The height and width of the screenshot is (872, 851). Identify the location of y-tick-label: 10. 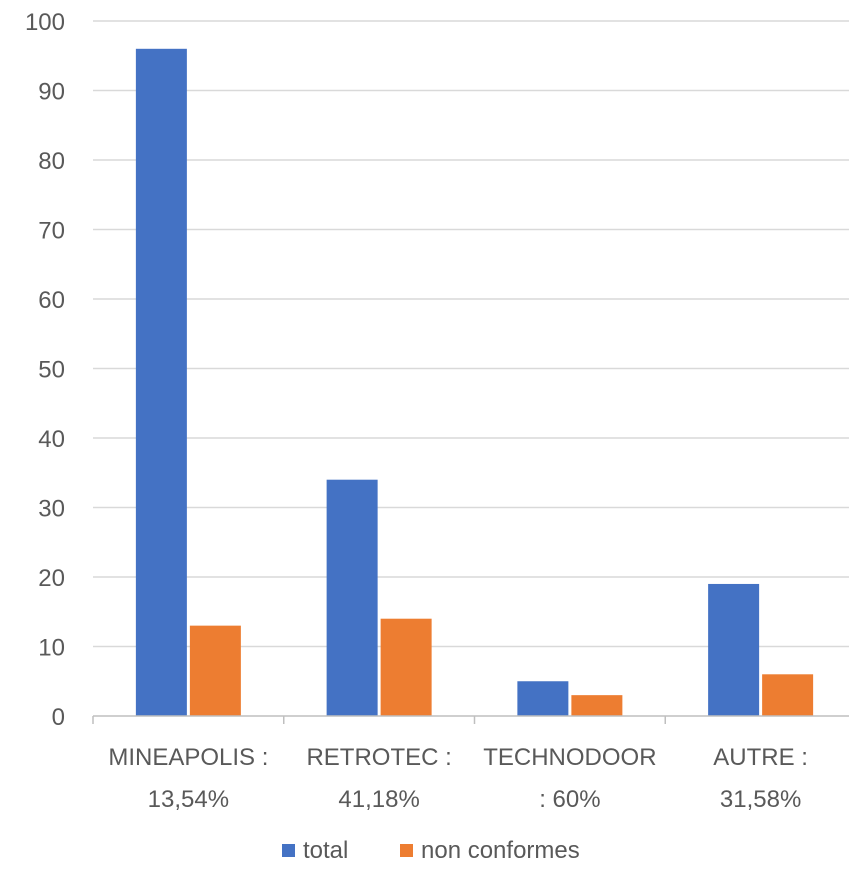
(51, 648).